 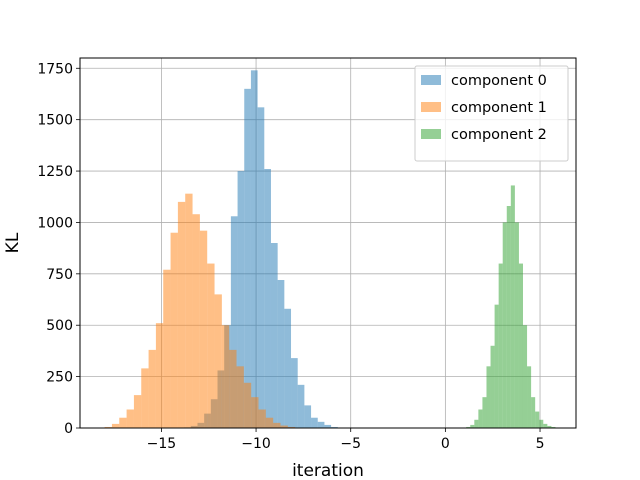 I want to click on legend-label-0: component 0, so click(x=499, y=81).